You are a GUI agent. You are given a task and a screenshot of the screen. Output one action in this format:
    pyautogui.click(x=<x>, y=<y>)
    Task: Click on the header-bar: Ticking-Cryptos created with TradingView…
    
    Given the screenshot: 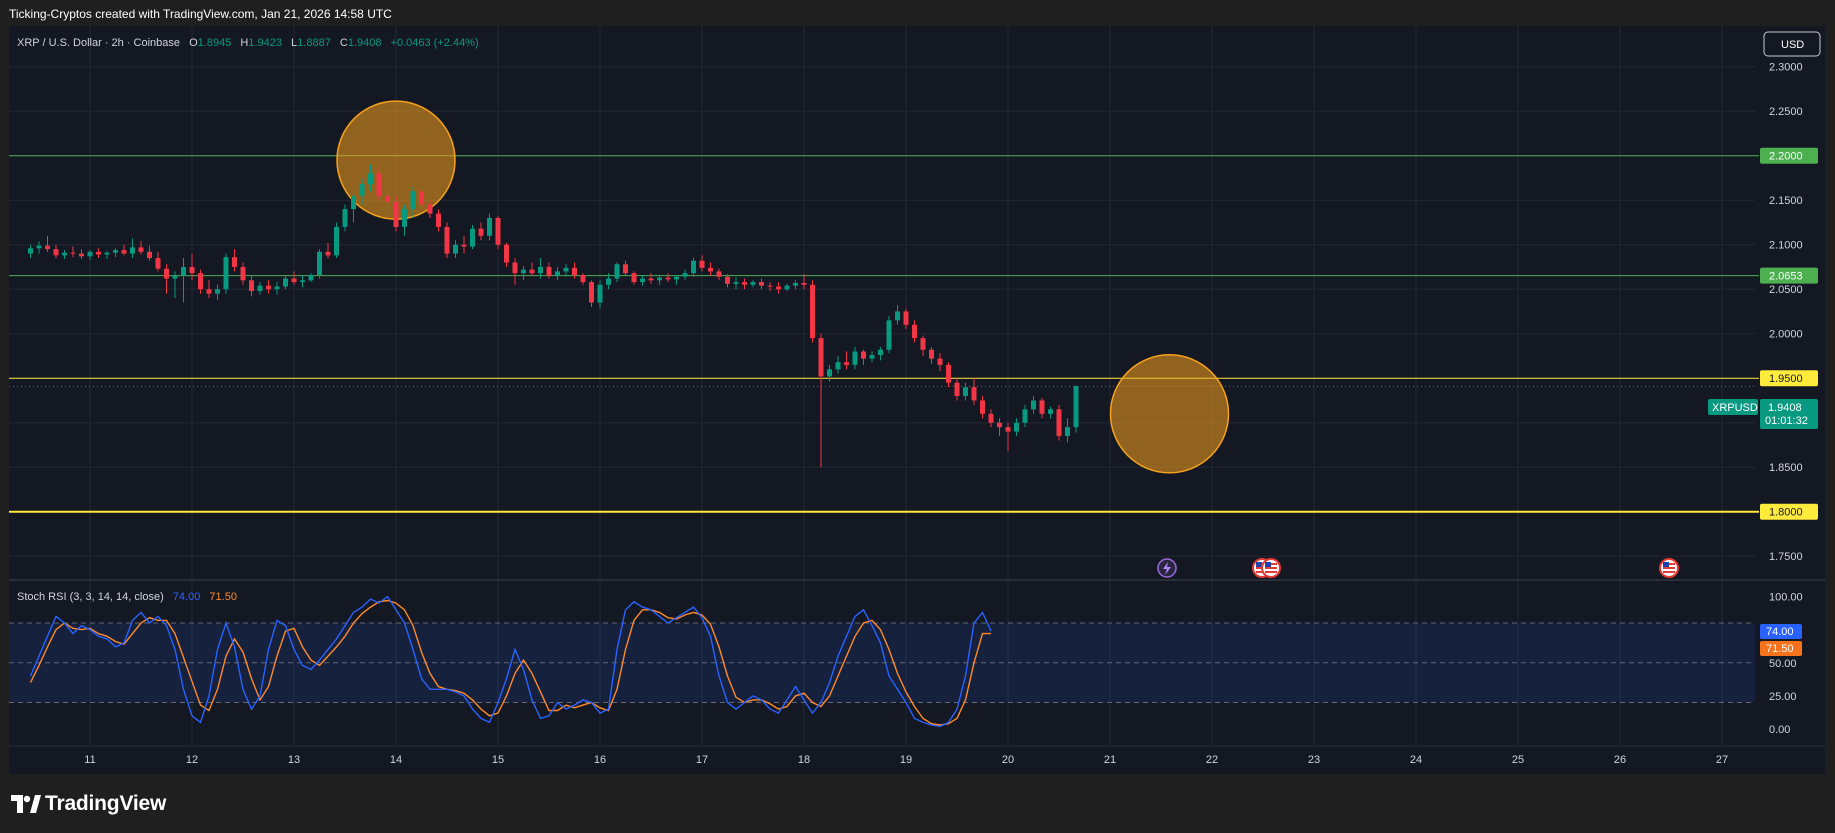 What is the action you would take?
    pyautogui.click(x=917, y=13)
    